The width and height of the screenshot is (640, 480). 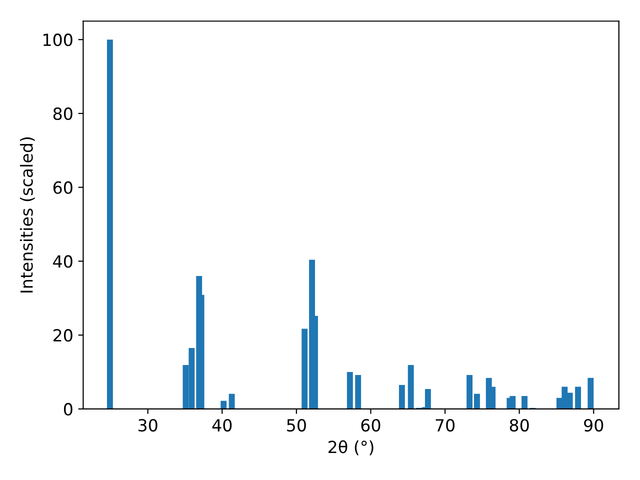 I want to click on y-tick-label: 20, so click(x=62, y=335).